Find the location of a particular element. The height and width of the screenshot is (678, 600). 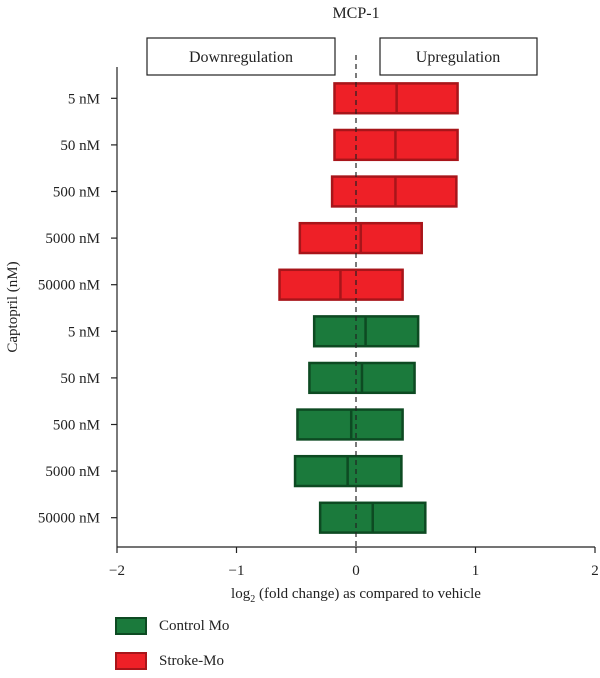

chart-title: MCP-1 is located at coordinates (355, 13).